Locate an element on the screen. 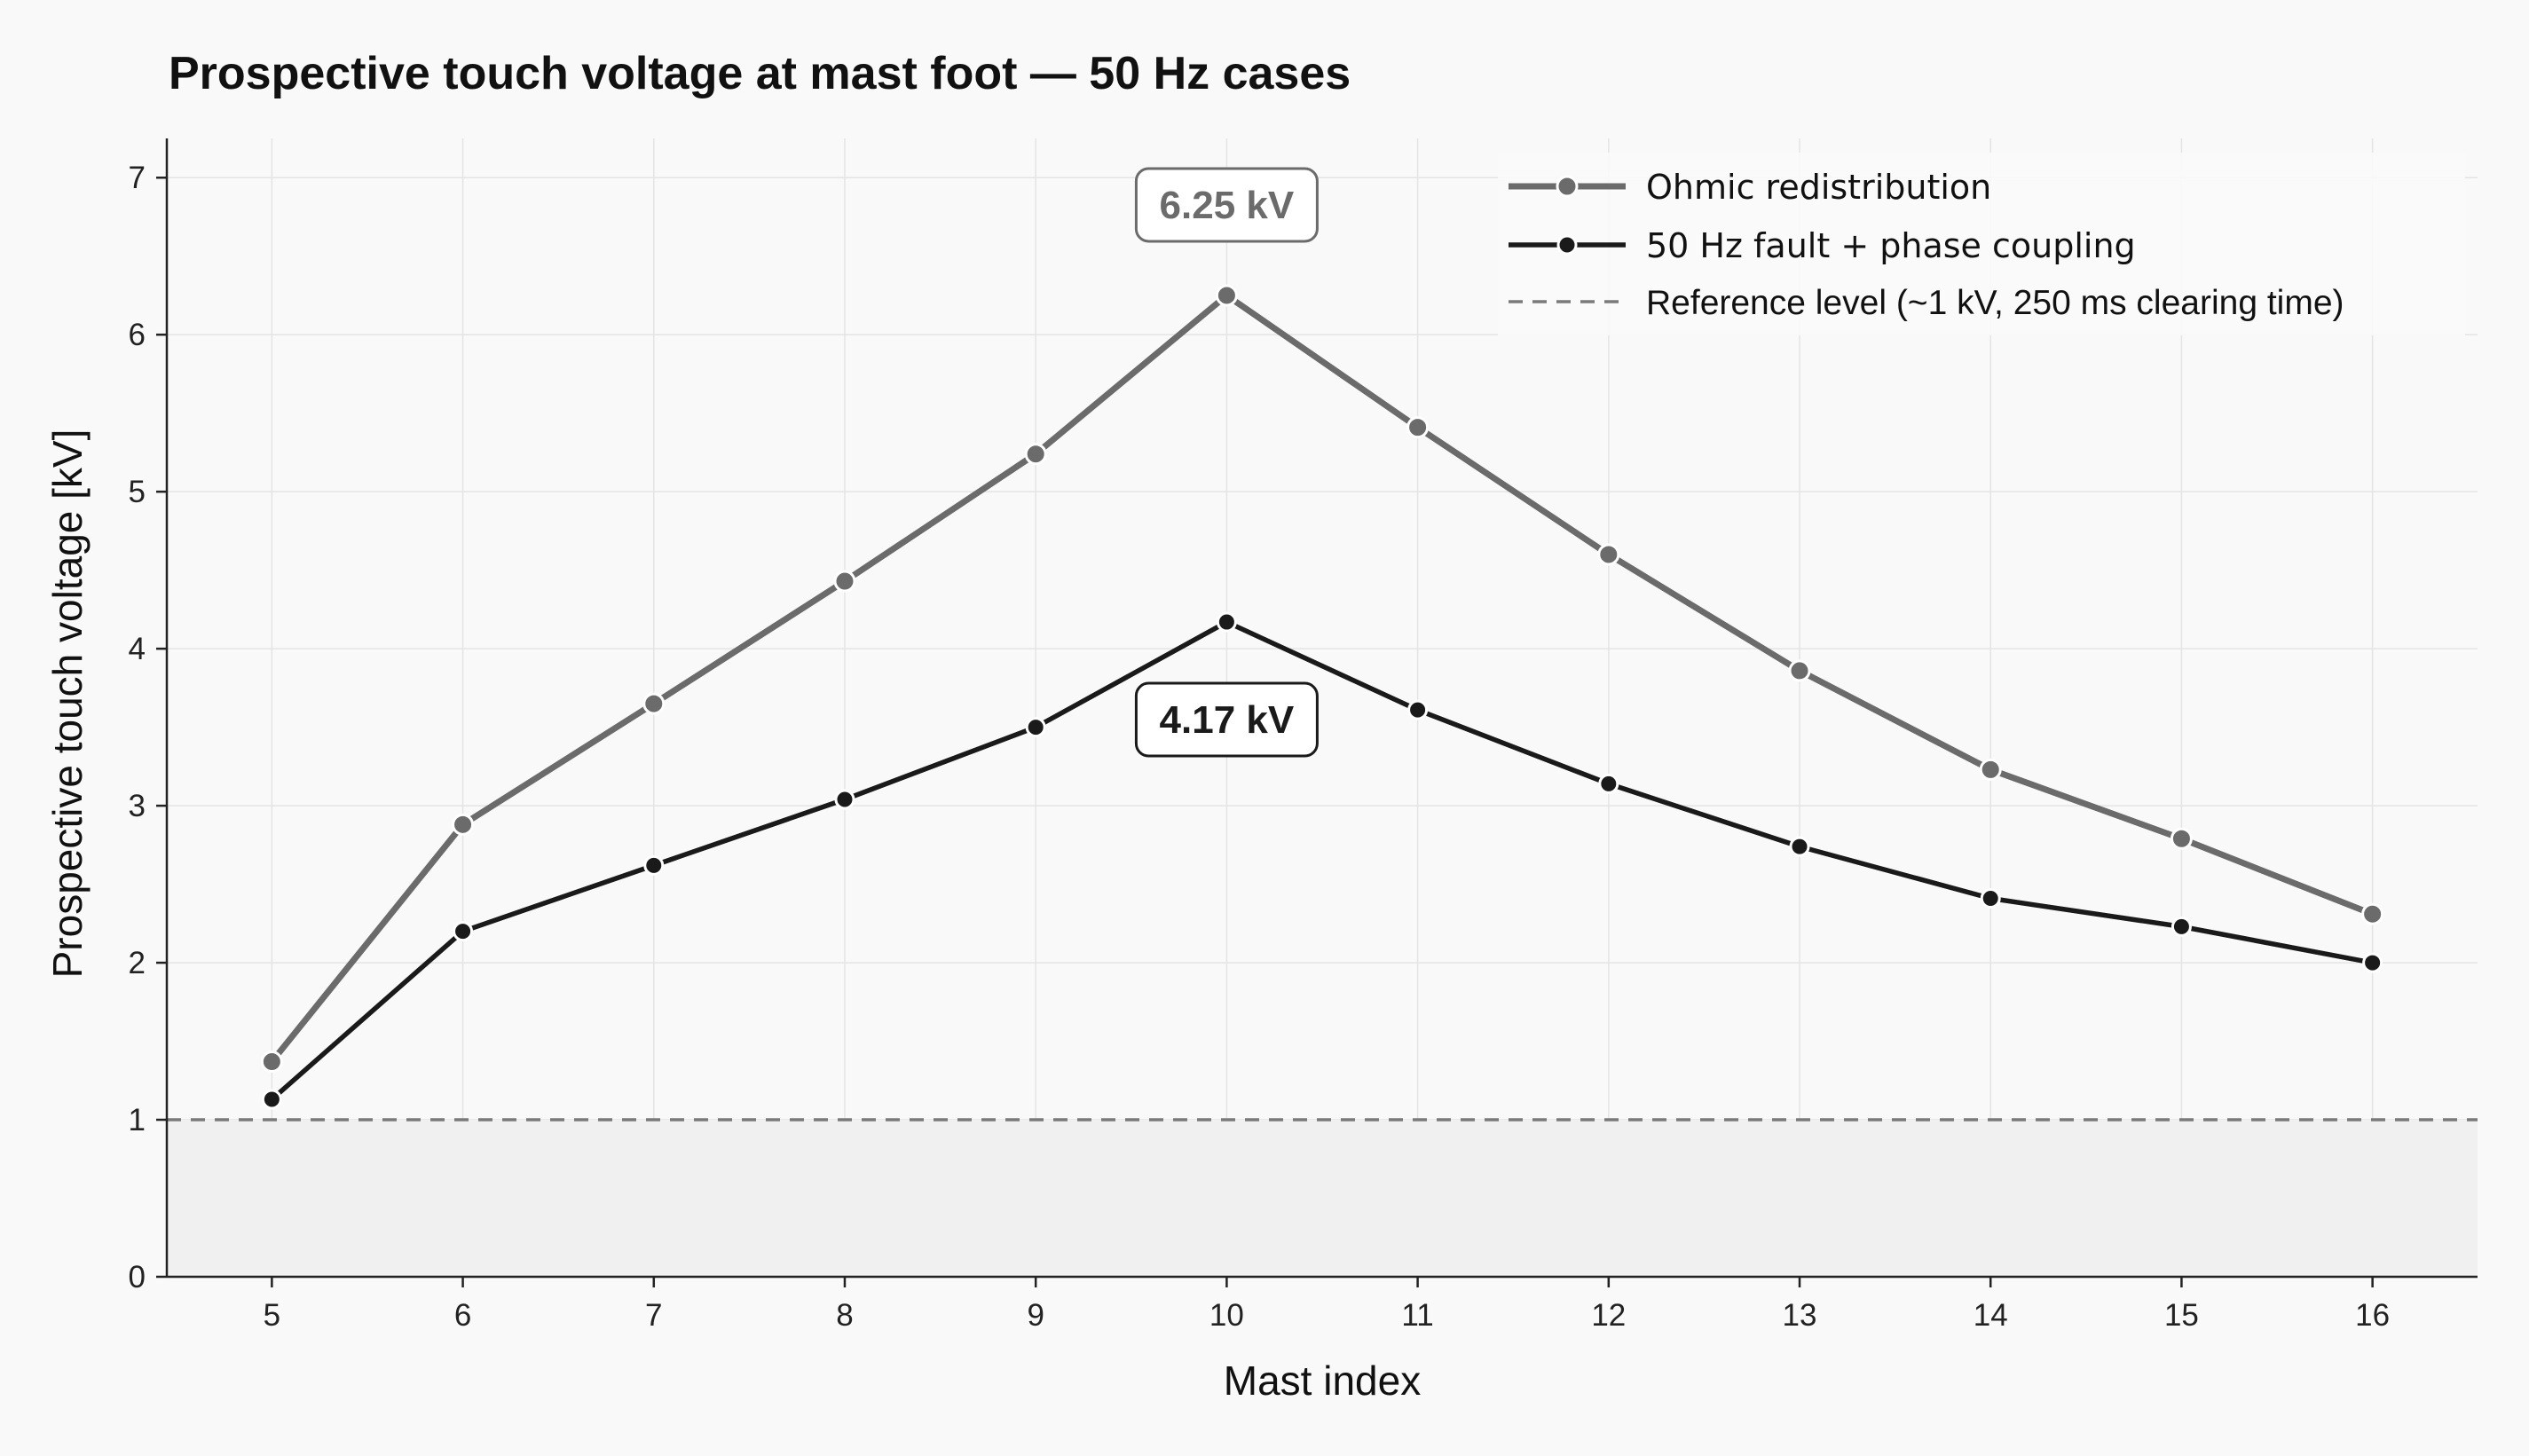 This screenshot has height=1456, width=2529. y-tick-label: 5 is located at coordinates (137, 492).